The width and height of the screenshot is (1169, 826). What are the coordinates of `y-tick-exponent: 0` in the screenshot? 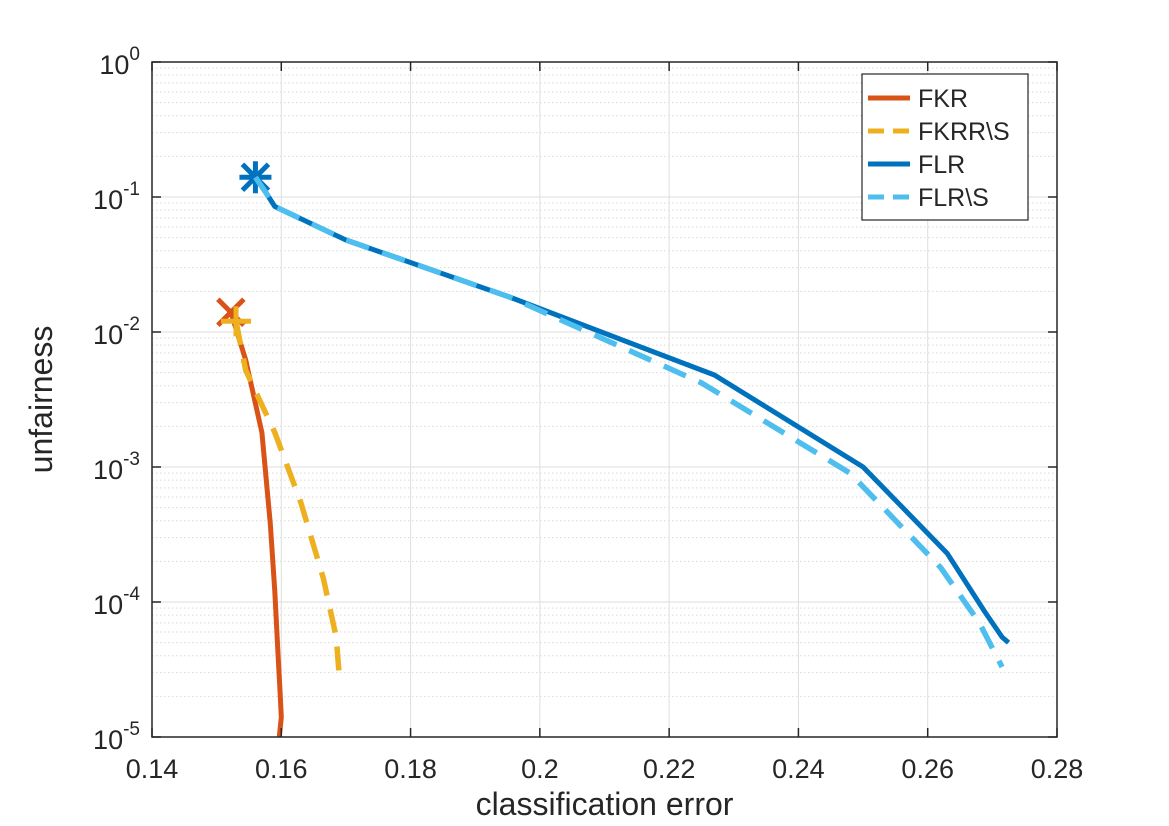 It's located at (134, 54).